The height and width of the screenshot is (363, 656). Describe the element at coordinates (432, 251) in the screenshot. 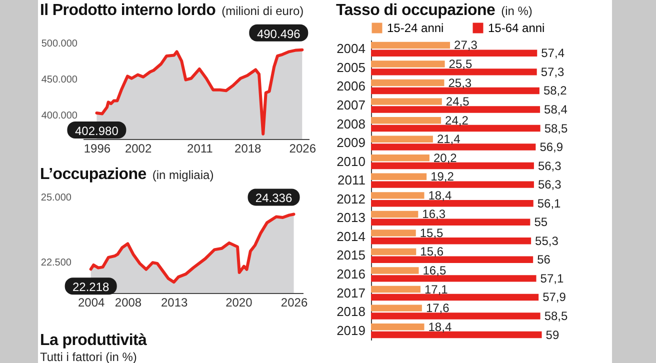

I see `data-label: 15,6` at that location.